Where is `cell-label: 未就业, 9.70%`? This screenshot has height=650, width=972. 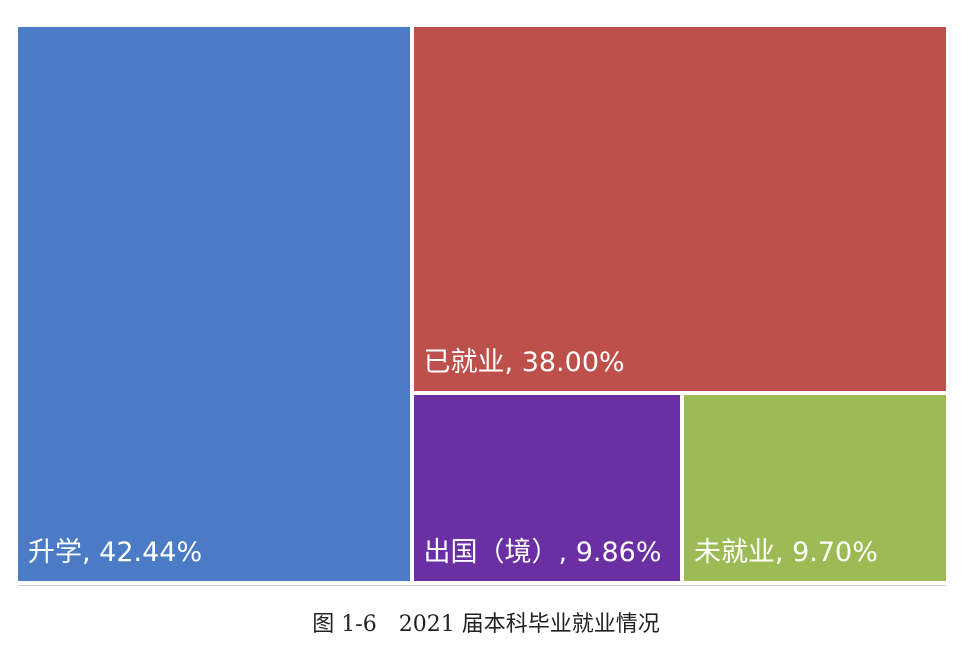 cell-label: 未就业, 9.70% is located at coordinates (785, 552).